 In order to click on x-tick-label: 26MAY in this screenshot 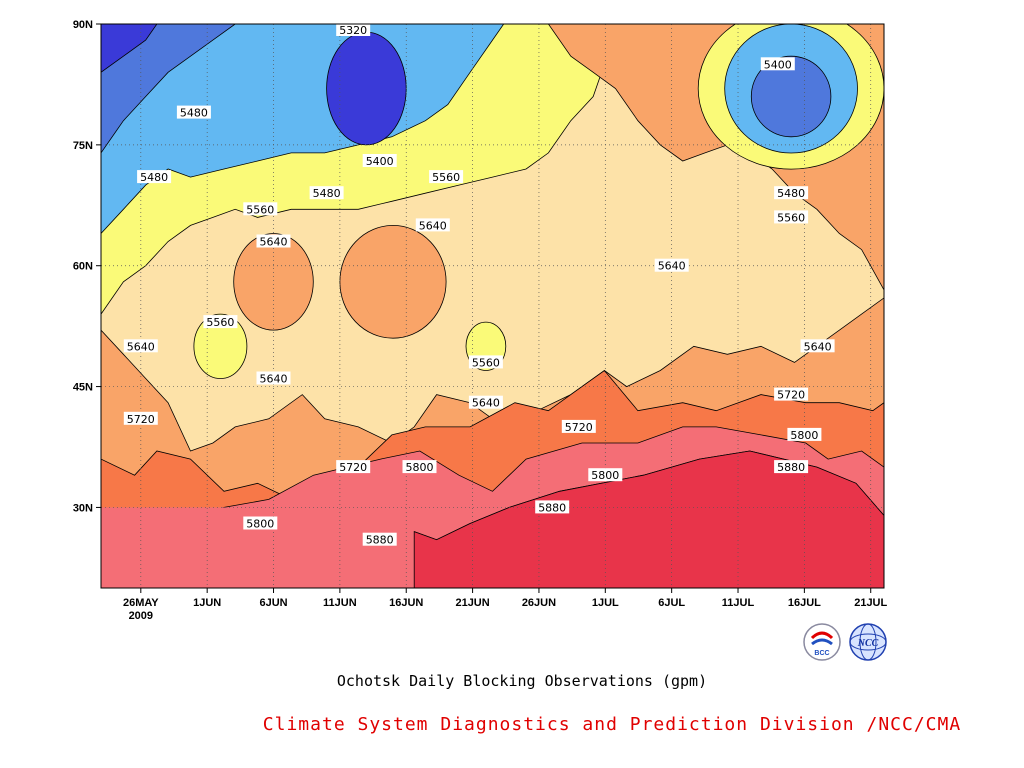, I will do `click(141, 603)`.